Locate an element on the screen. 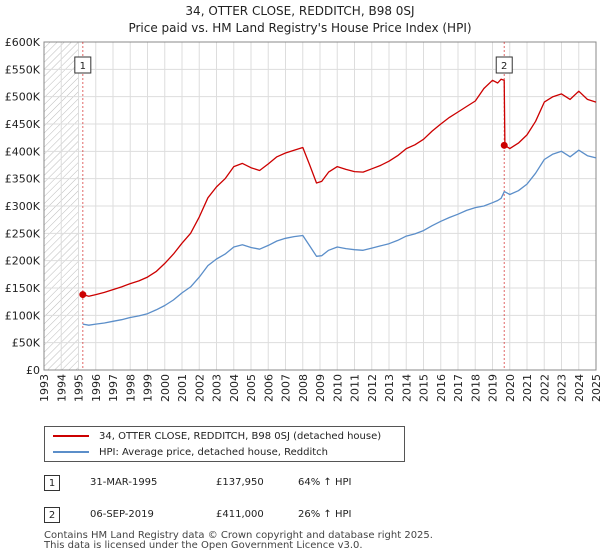  y-tick-label: £450K is located at coordinates (23, 124).